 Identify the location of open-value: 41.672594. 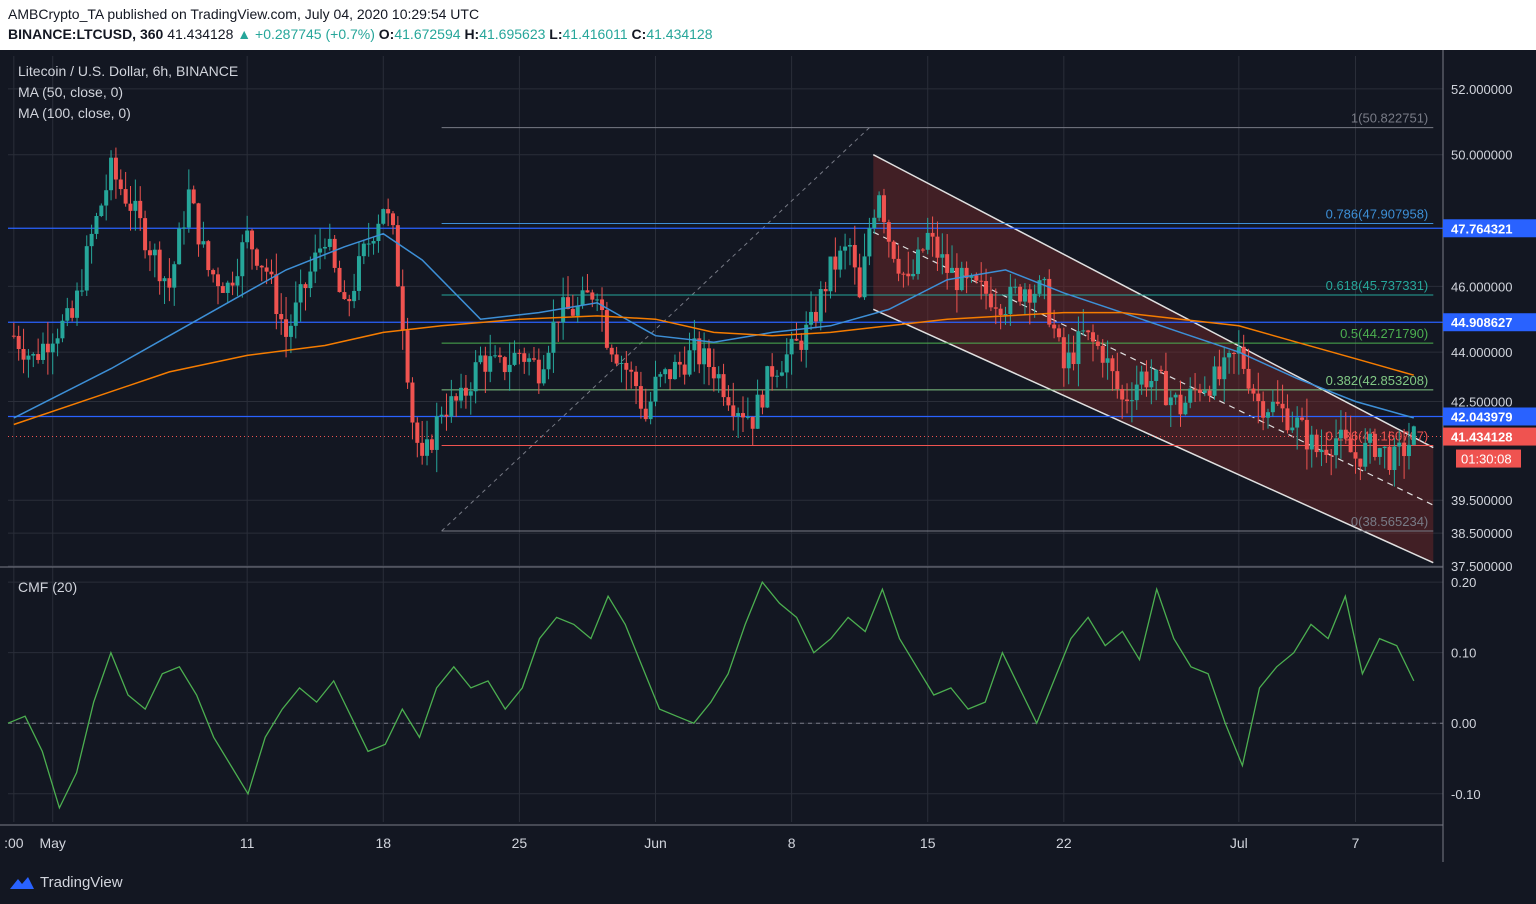
(427, 34).